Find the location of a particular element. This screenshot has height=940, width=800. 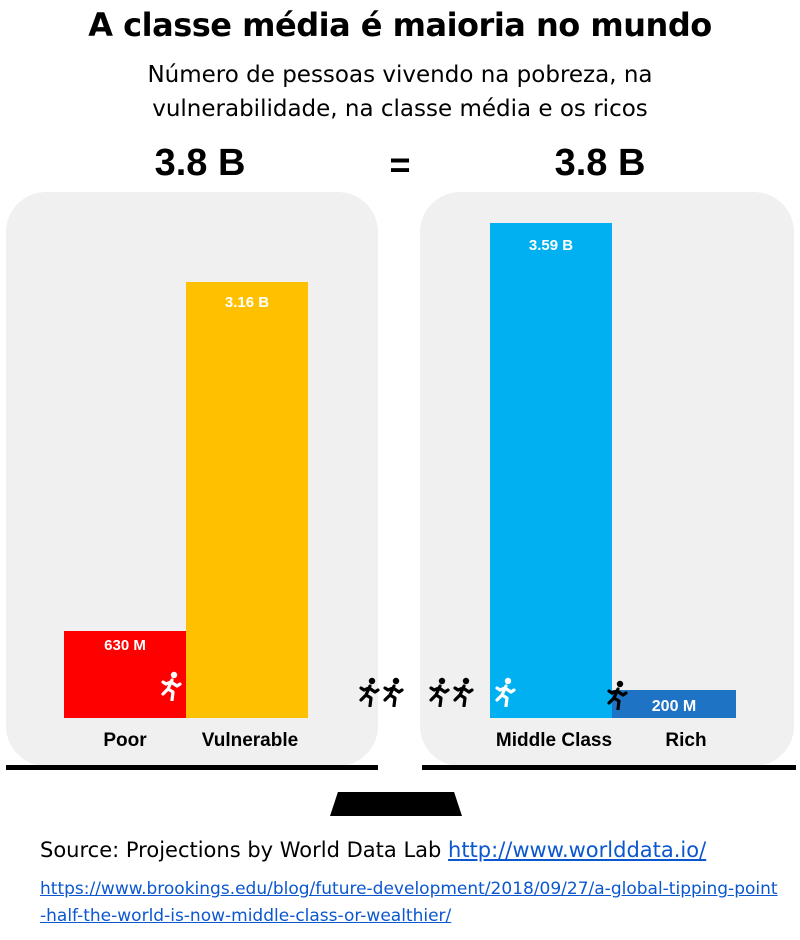

bar-rich: 200 M is located at coordinates (674, 704).